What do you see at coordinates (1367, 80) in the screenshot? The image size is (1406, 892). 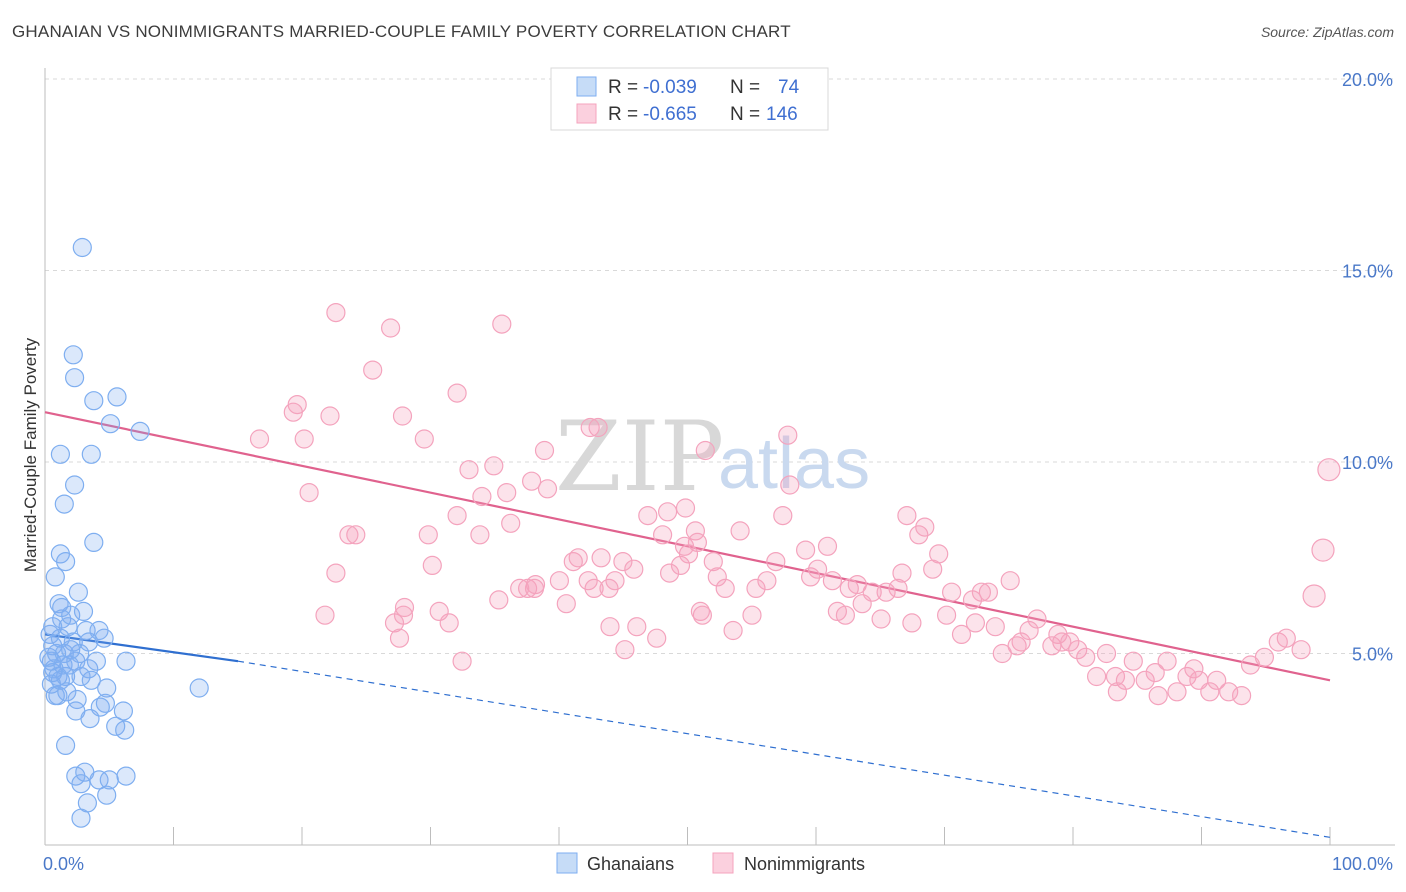 I see `y-tick-label: 20.0%` at bounding box center [1367, 80].